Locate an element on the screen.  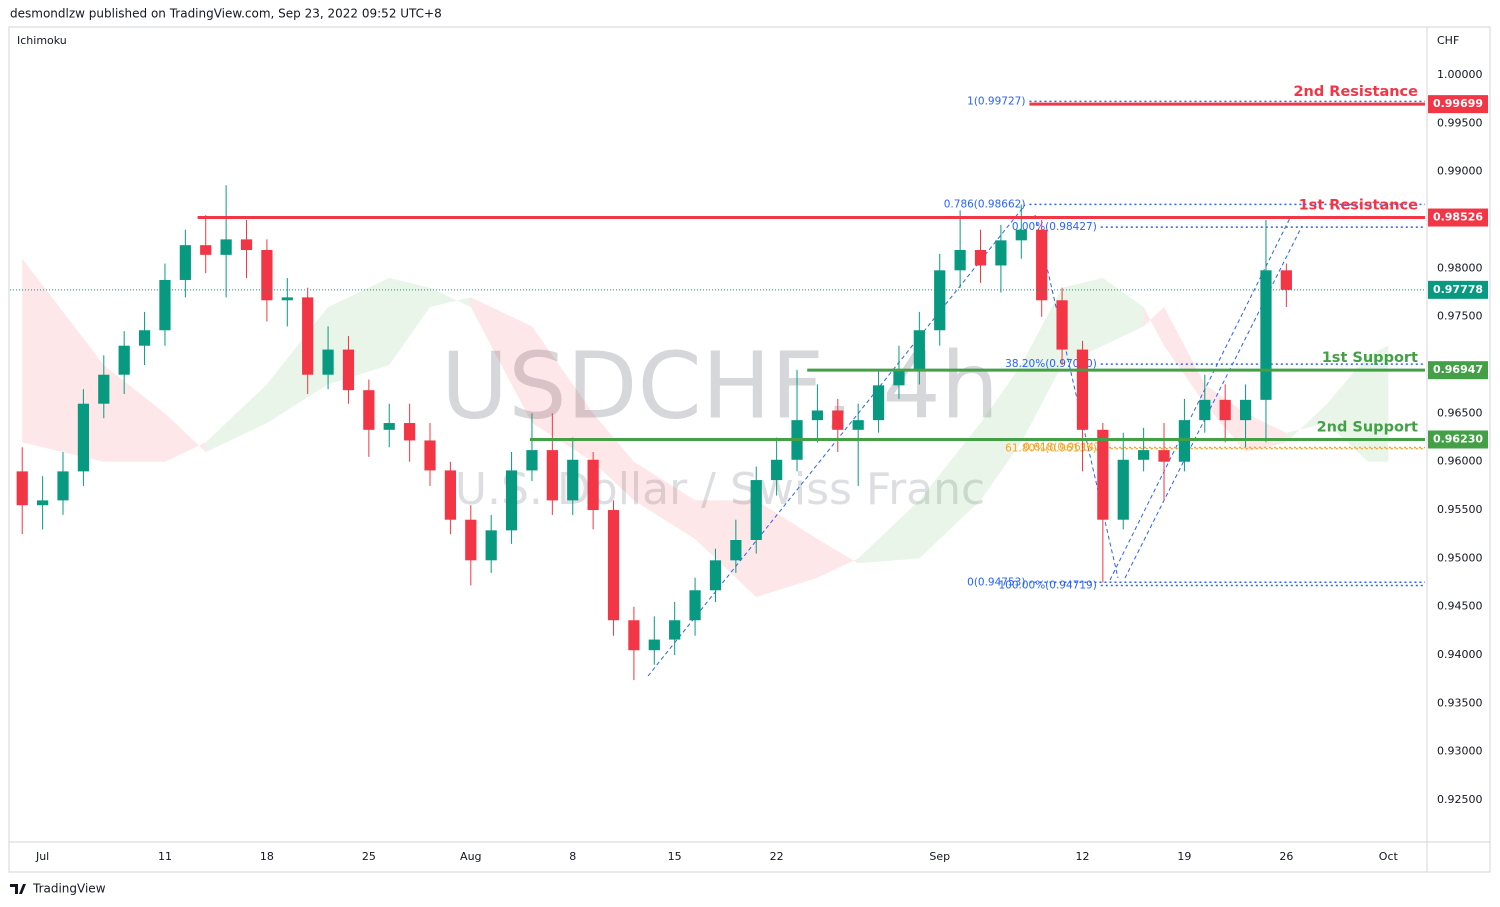
y-tick-label: 0.98000 is located at coordinates (1460, 267).